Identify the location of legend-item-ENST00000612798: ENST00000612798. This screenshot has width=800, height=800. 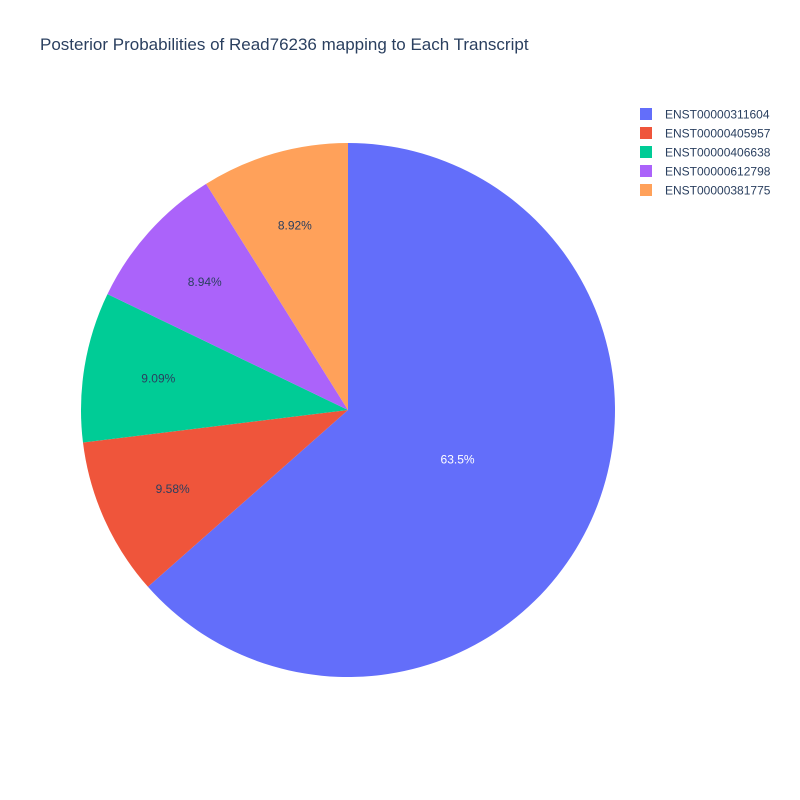
(705, 172).